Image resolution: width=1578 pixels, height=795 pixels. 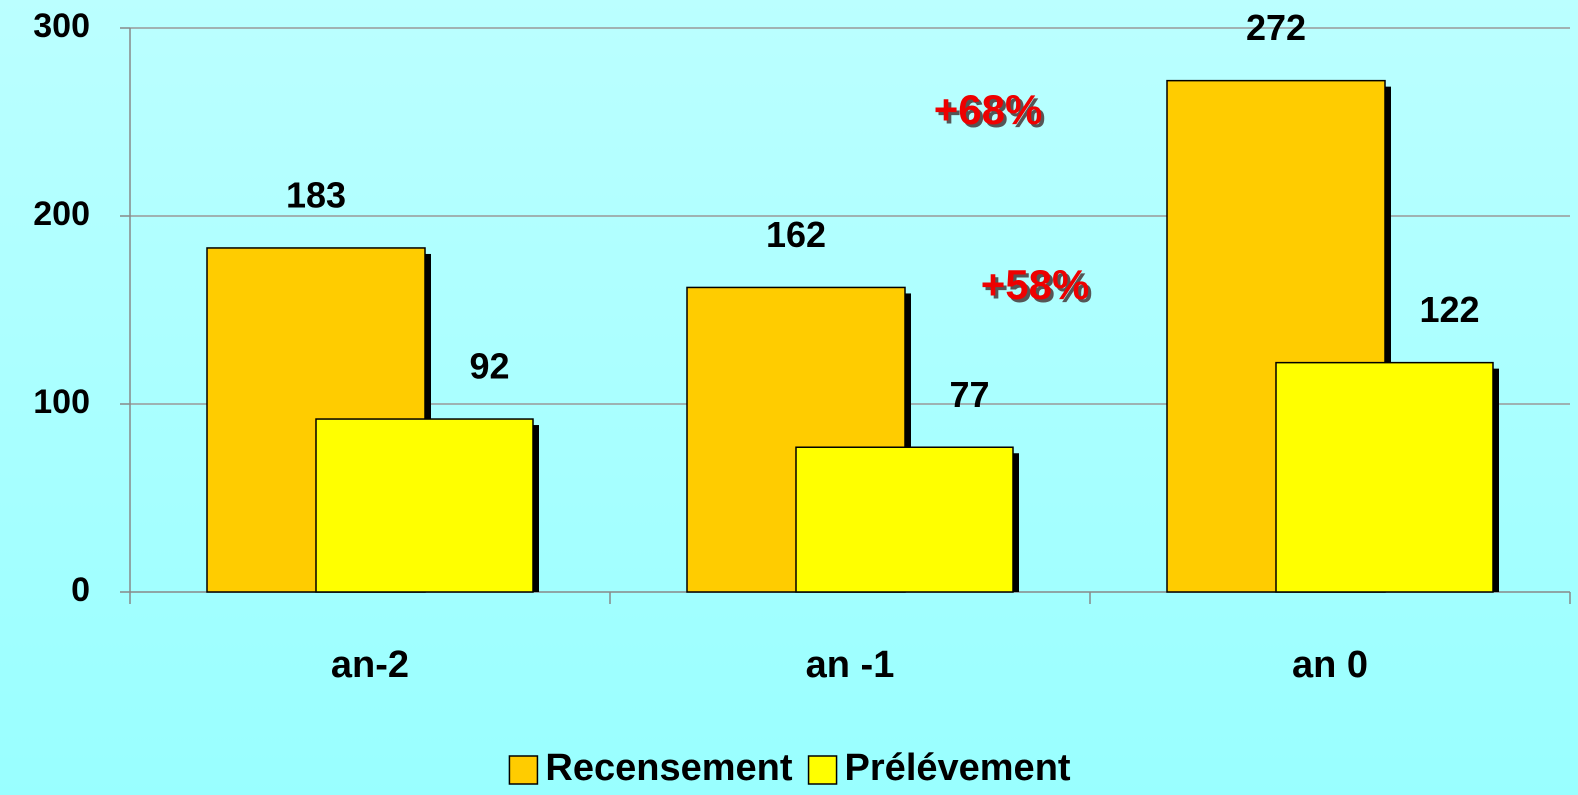 I want to click on legend-label: Prélévement, so click(x=958, y=768).